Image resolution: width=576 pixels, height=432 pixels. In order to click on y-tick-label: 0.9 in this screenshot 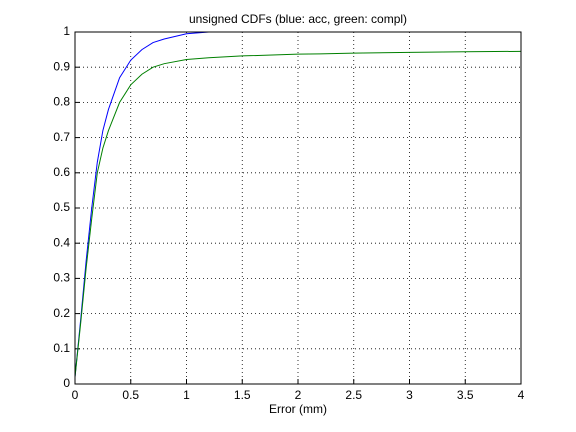, I will do `click(61, 66)`.